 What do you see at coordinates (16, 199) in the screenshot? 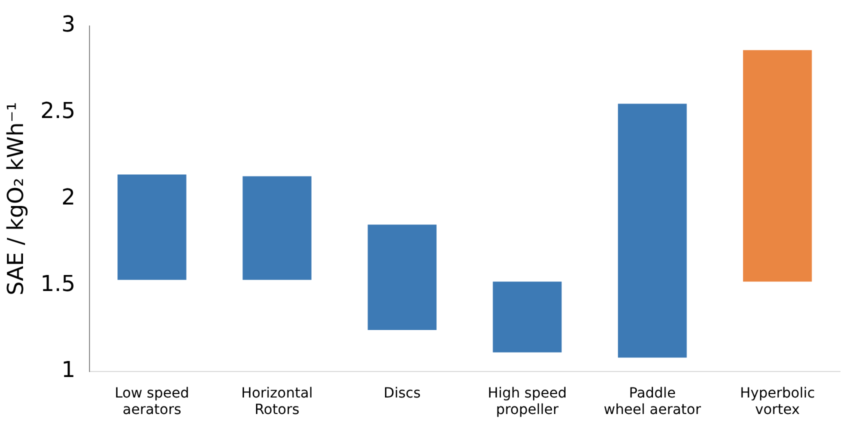
I see `y-axis-title: SAE / kgO₂ kWh⁻¹` at bounding box center [16, 199].